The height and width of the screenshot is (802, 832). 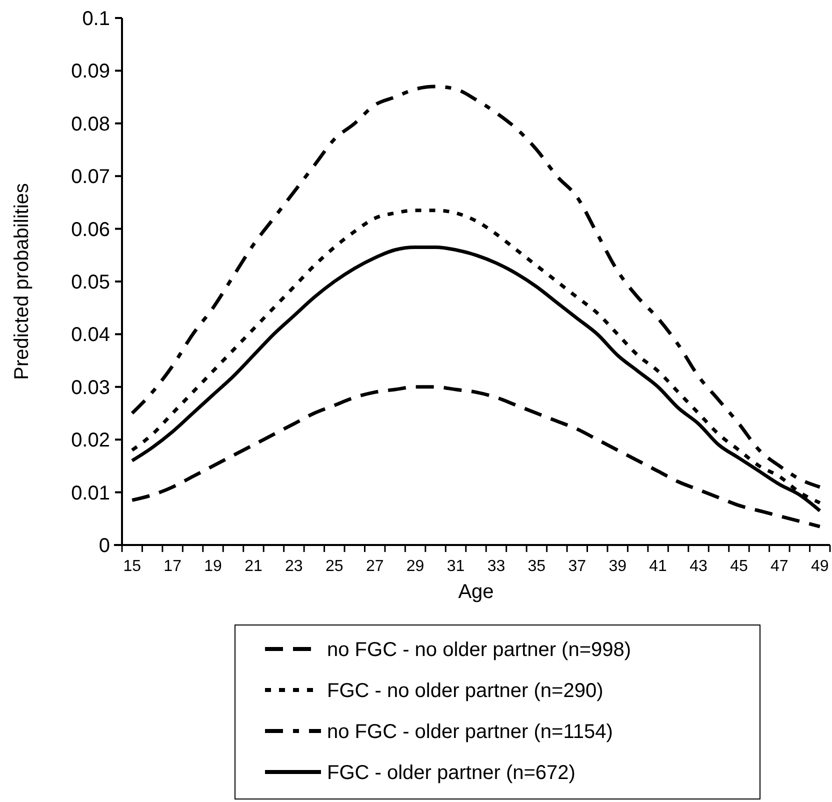 What do you see at coordinates (375, 566) in the screenshot?
I see `x-tick-label: 27` at bounding box center [375, 566].